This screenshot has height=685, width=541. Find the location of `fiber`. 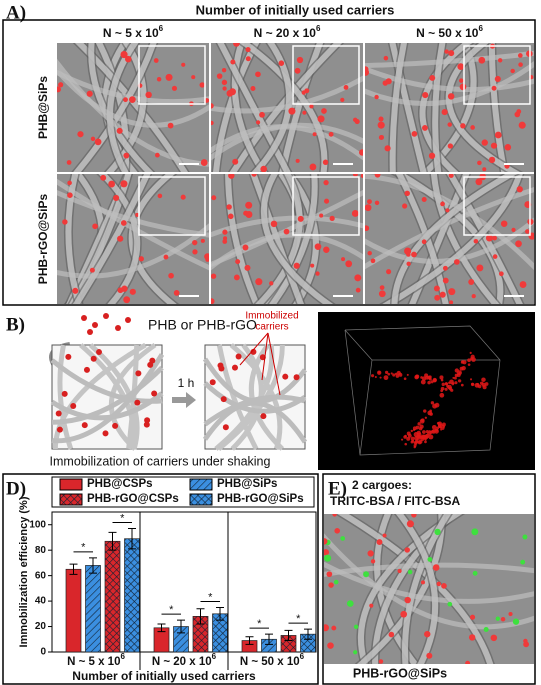

fiber is located at coordinates (449, 240).